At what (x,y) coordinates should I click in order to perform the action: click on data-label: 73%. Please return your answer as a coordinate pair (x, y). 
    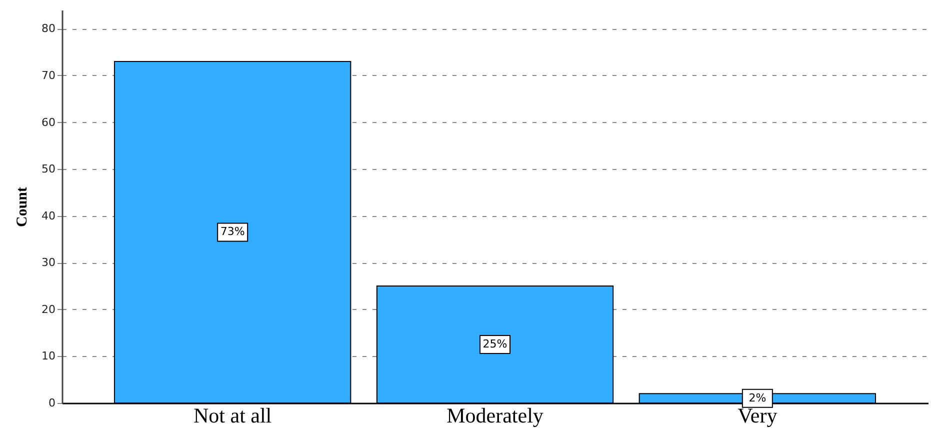
    Looking at the image, I should click on (232, 231).